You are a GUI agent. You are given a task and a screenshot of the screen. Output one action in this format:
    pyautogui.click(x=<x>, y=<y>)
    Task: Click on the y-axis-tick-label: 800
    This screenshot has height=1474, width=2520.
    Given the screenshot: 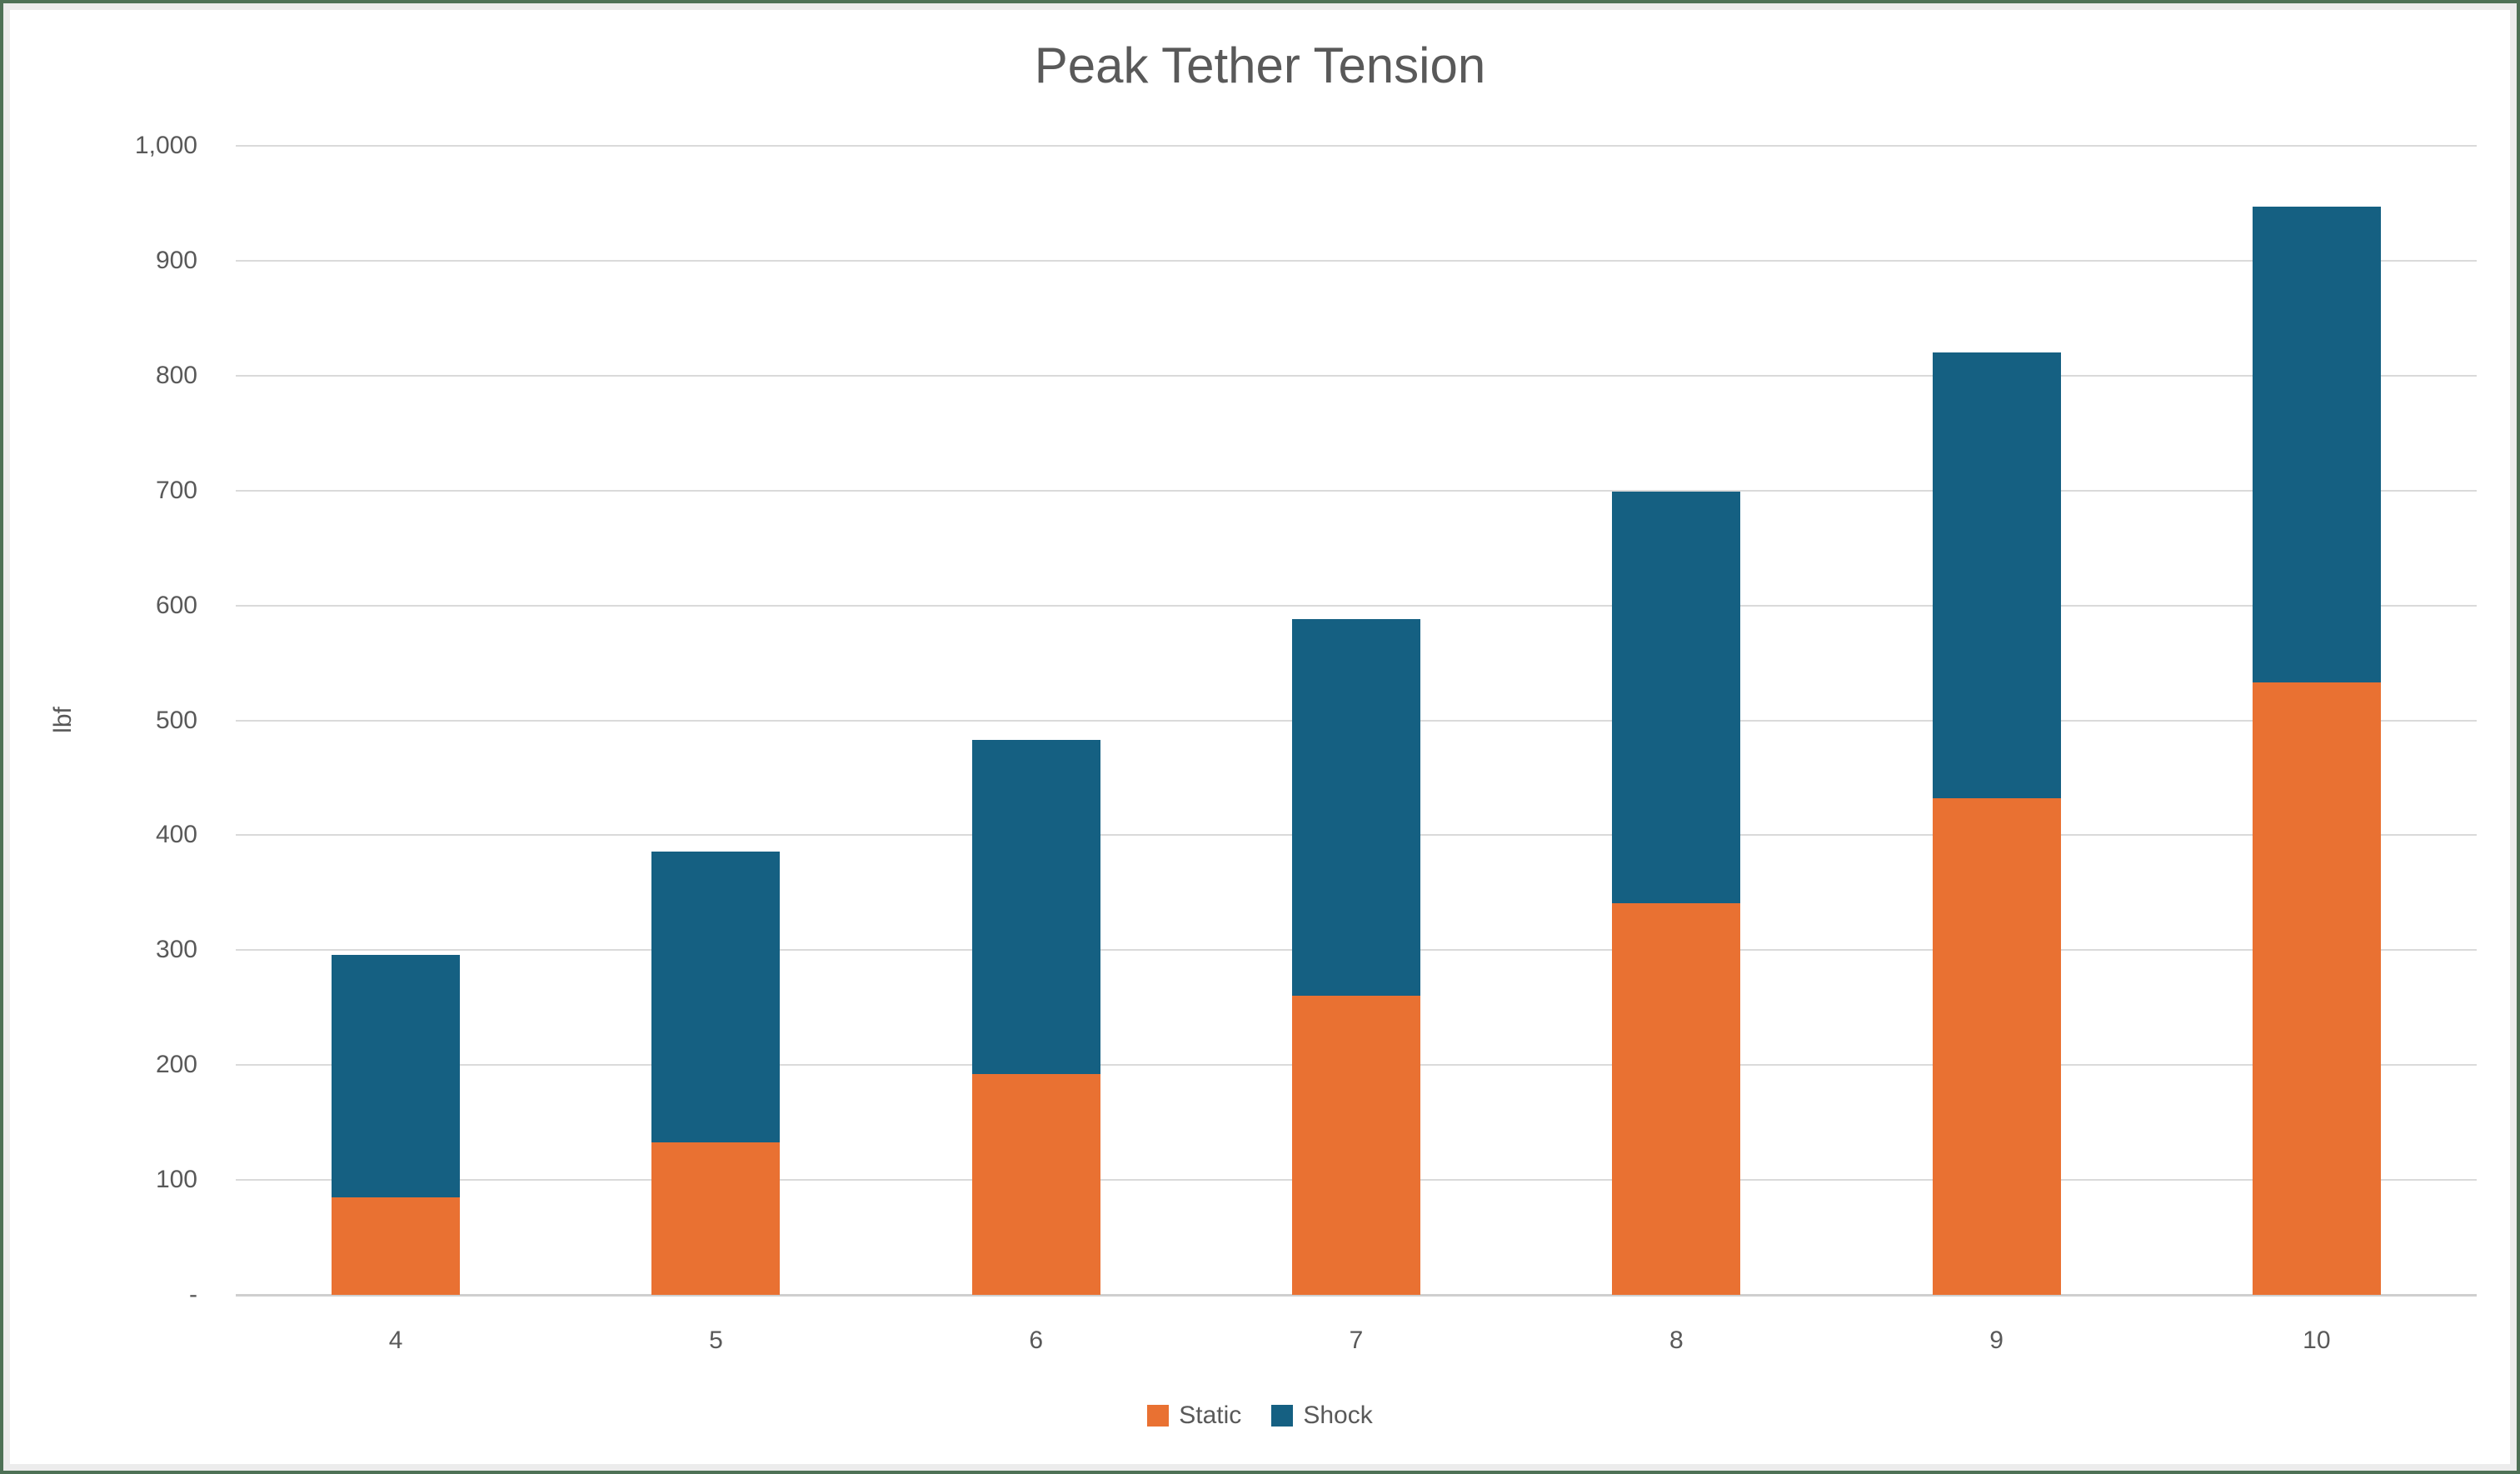 What is the action you would take?
    pyautogui.click(x=176, y=375)
    